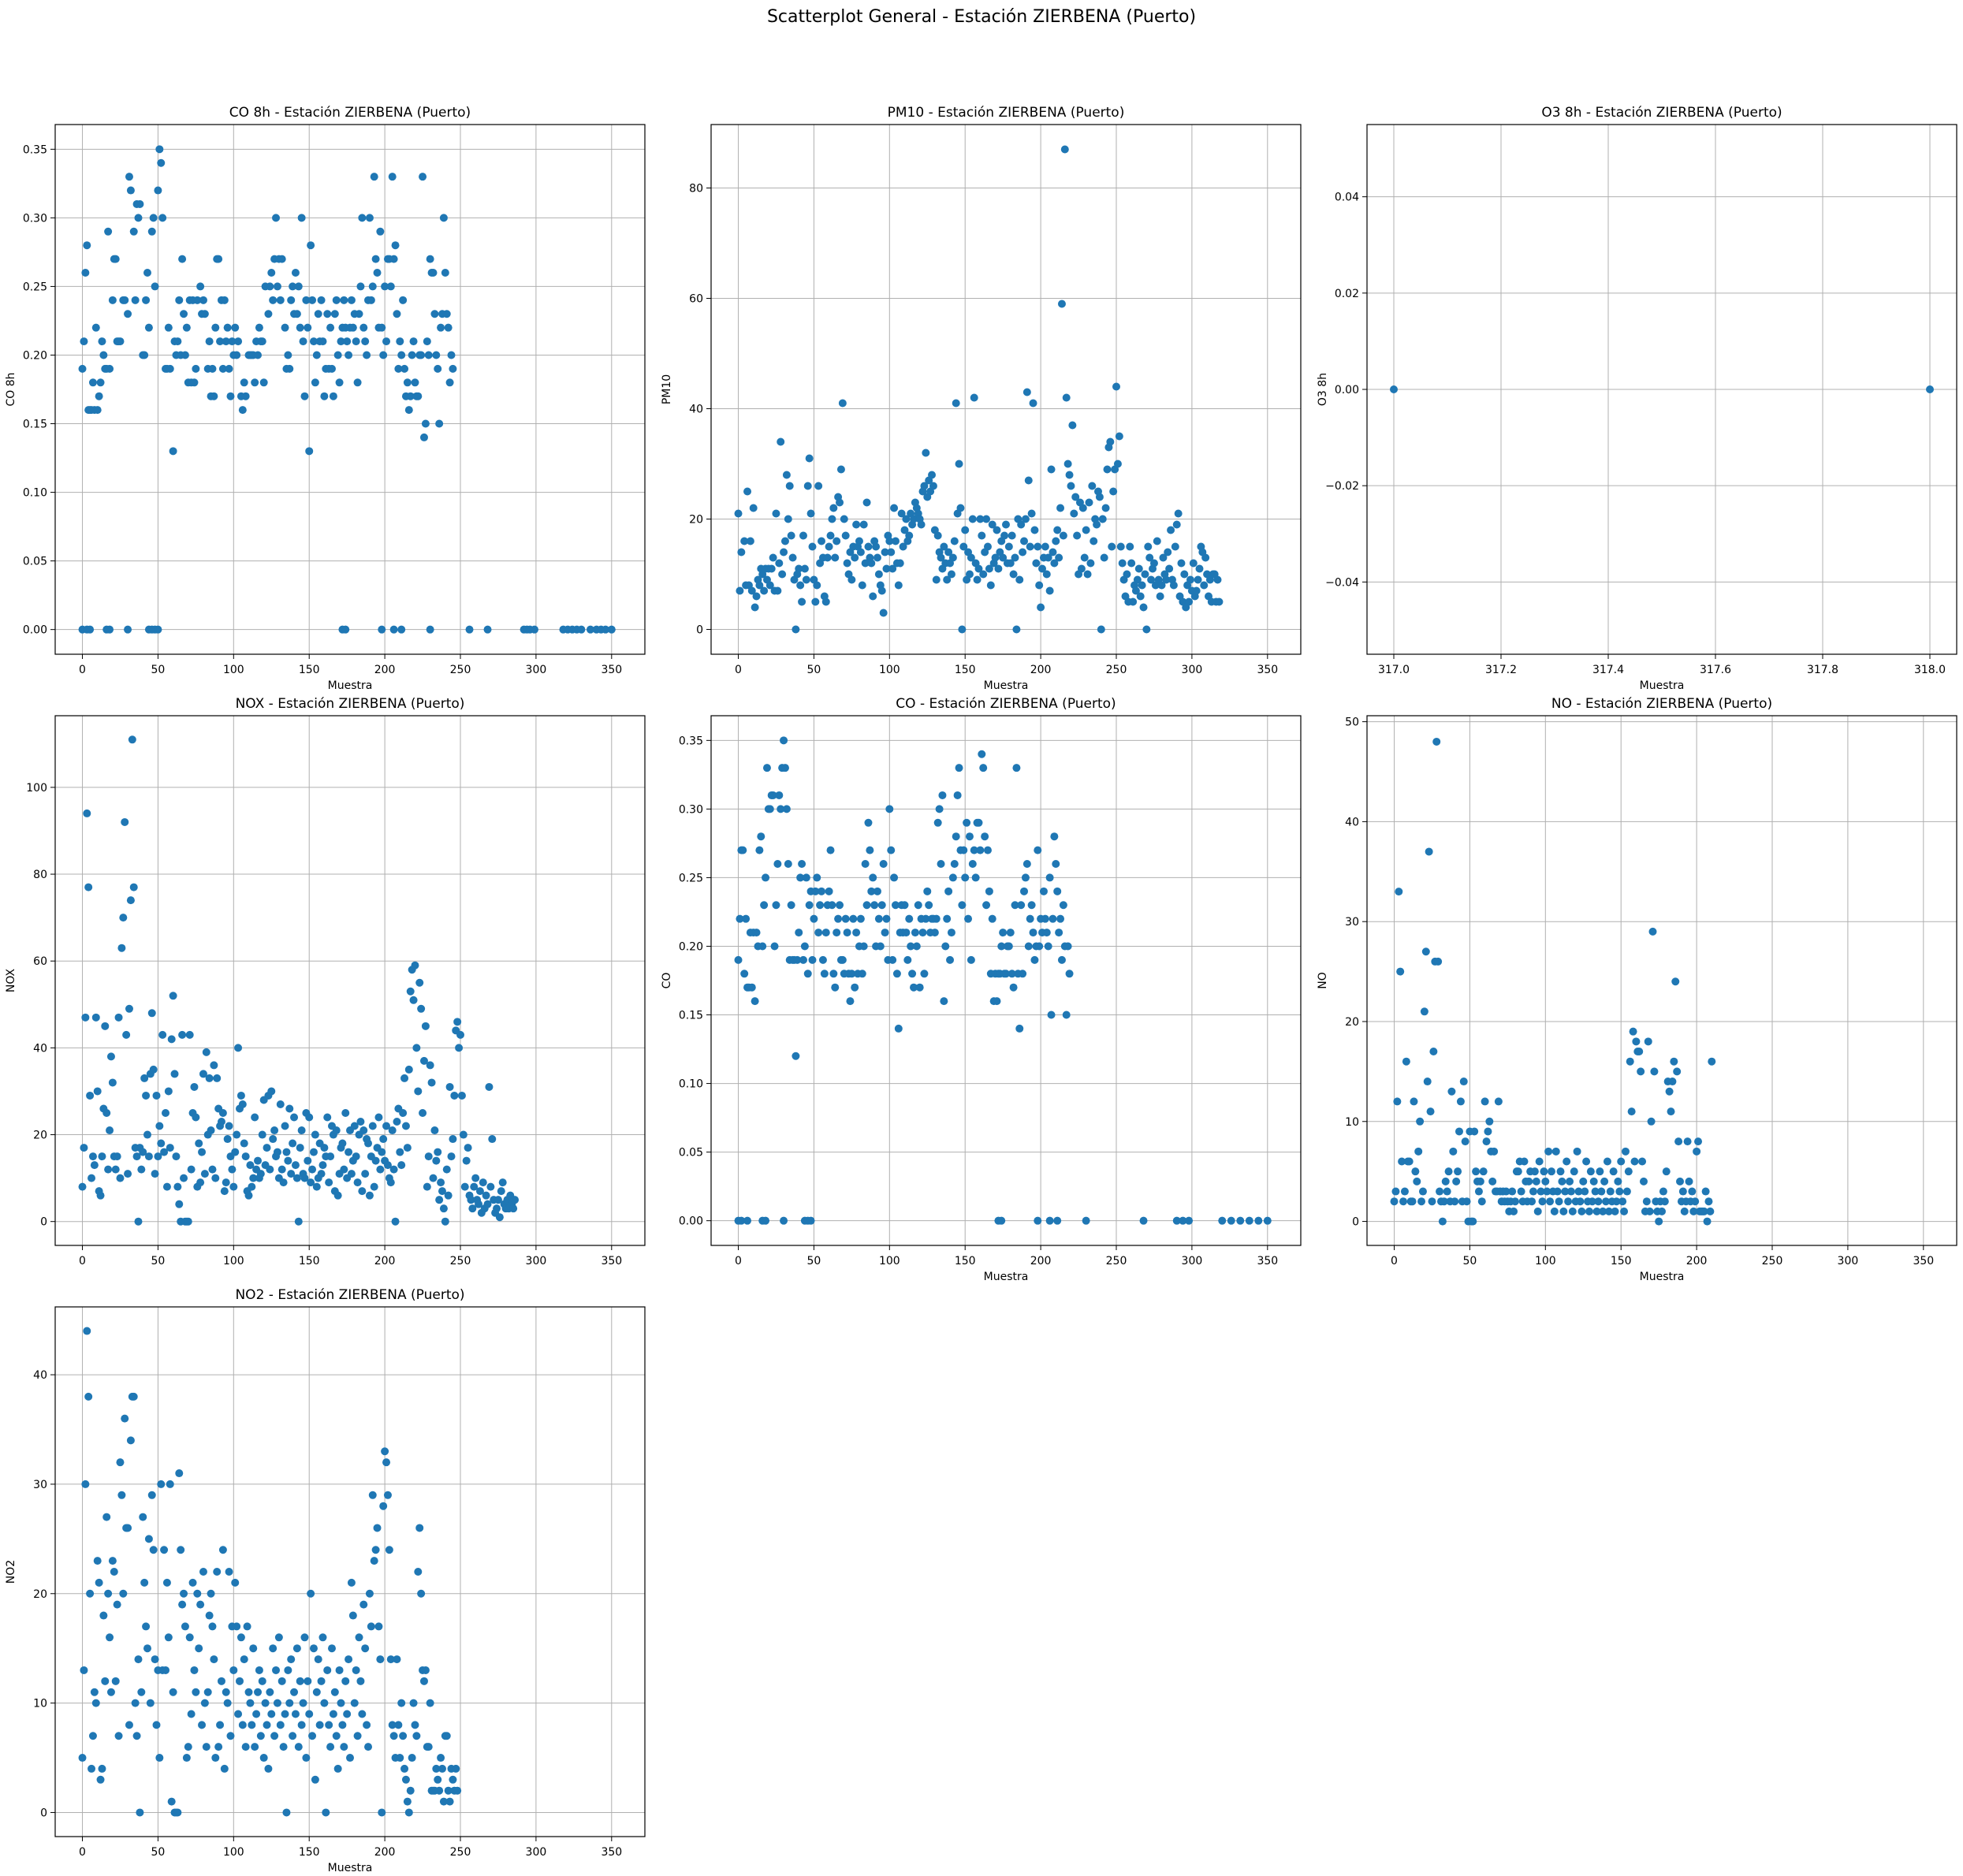  I want to click on data-points, so click(347, 389).